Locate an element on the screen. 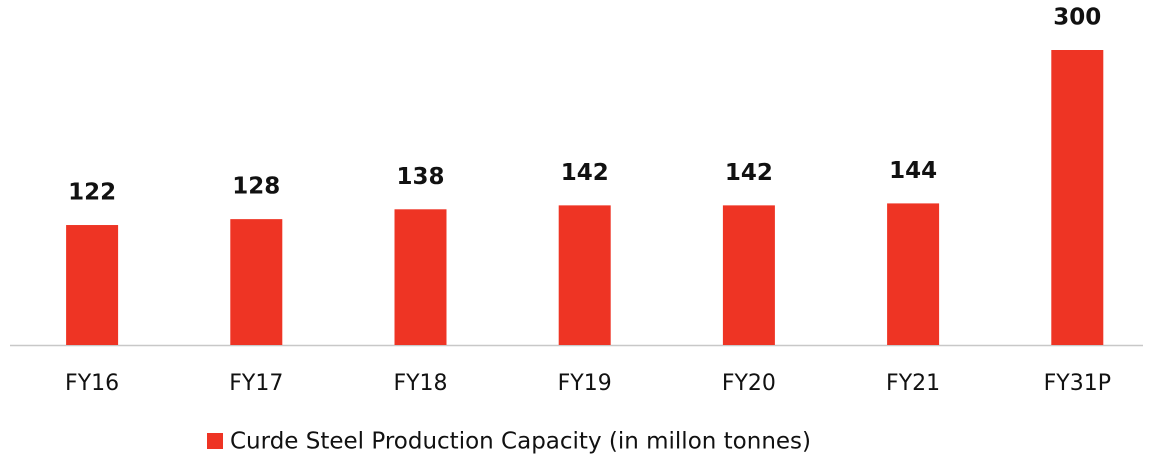 The width and height of the screenshot is (1153, 462). x-tick-label: FY21 is located at coordinates (913, 383).